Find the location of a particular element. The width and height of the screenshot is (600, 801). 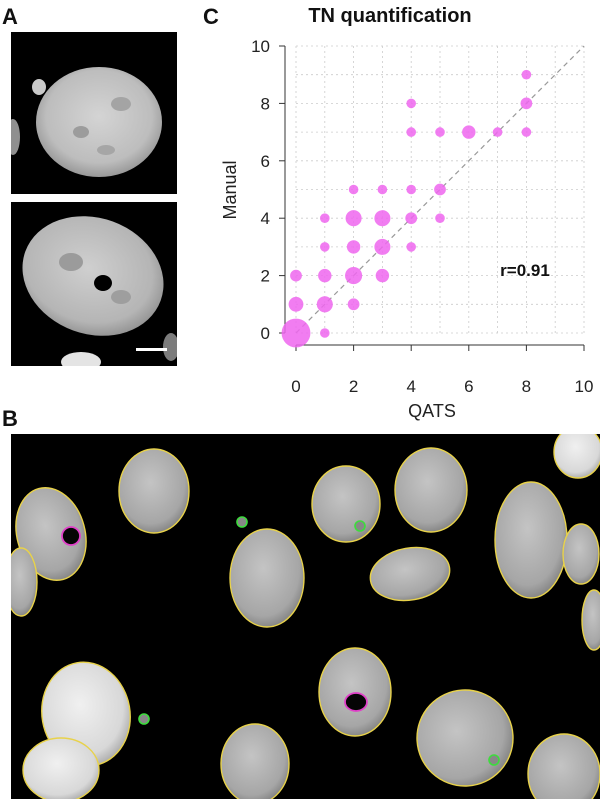

panel-label-b: B is located at coordinates (10, 418).